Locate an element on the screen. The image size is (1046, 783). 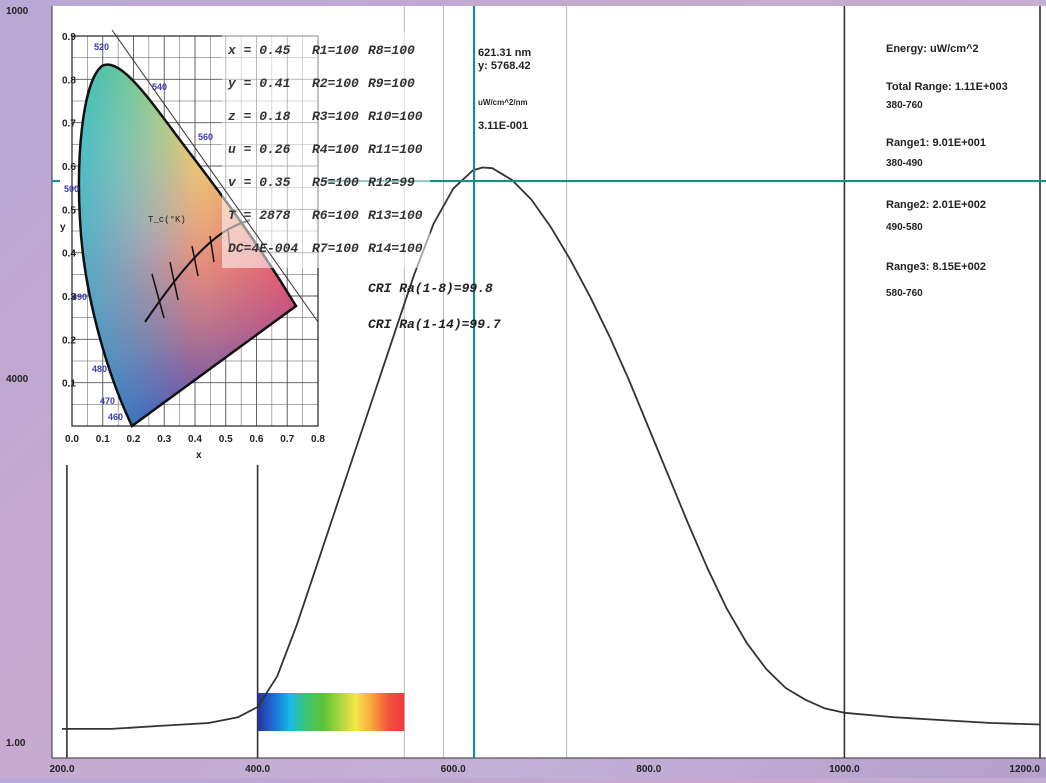
cie-param-cell: R14=100 is located at coordinates (395, 248).